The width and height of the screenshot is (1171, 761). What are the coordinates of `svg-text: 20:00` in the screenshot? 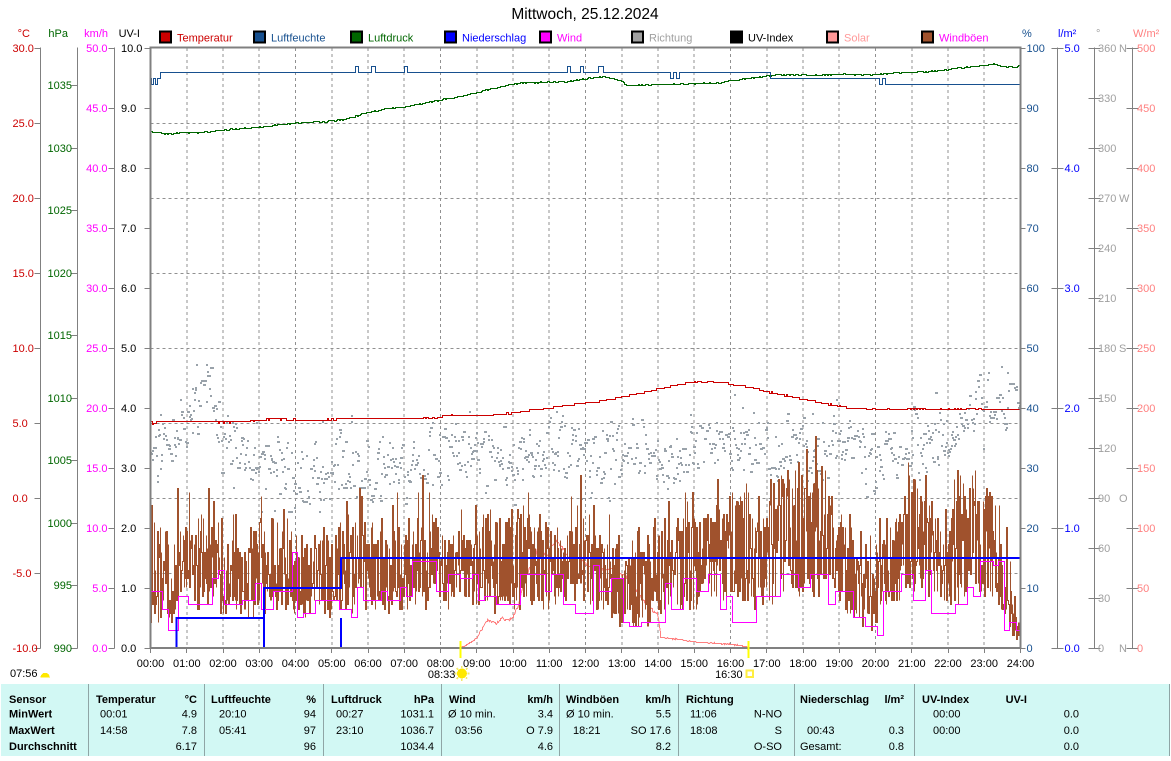 It's located at (876, 664).